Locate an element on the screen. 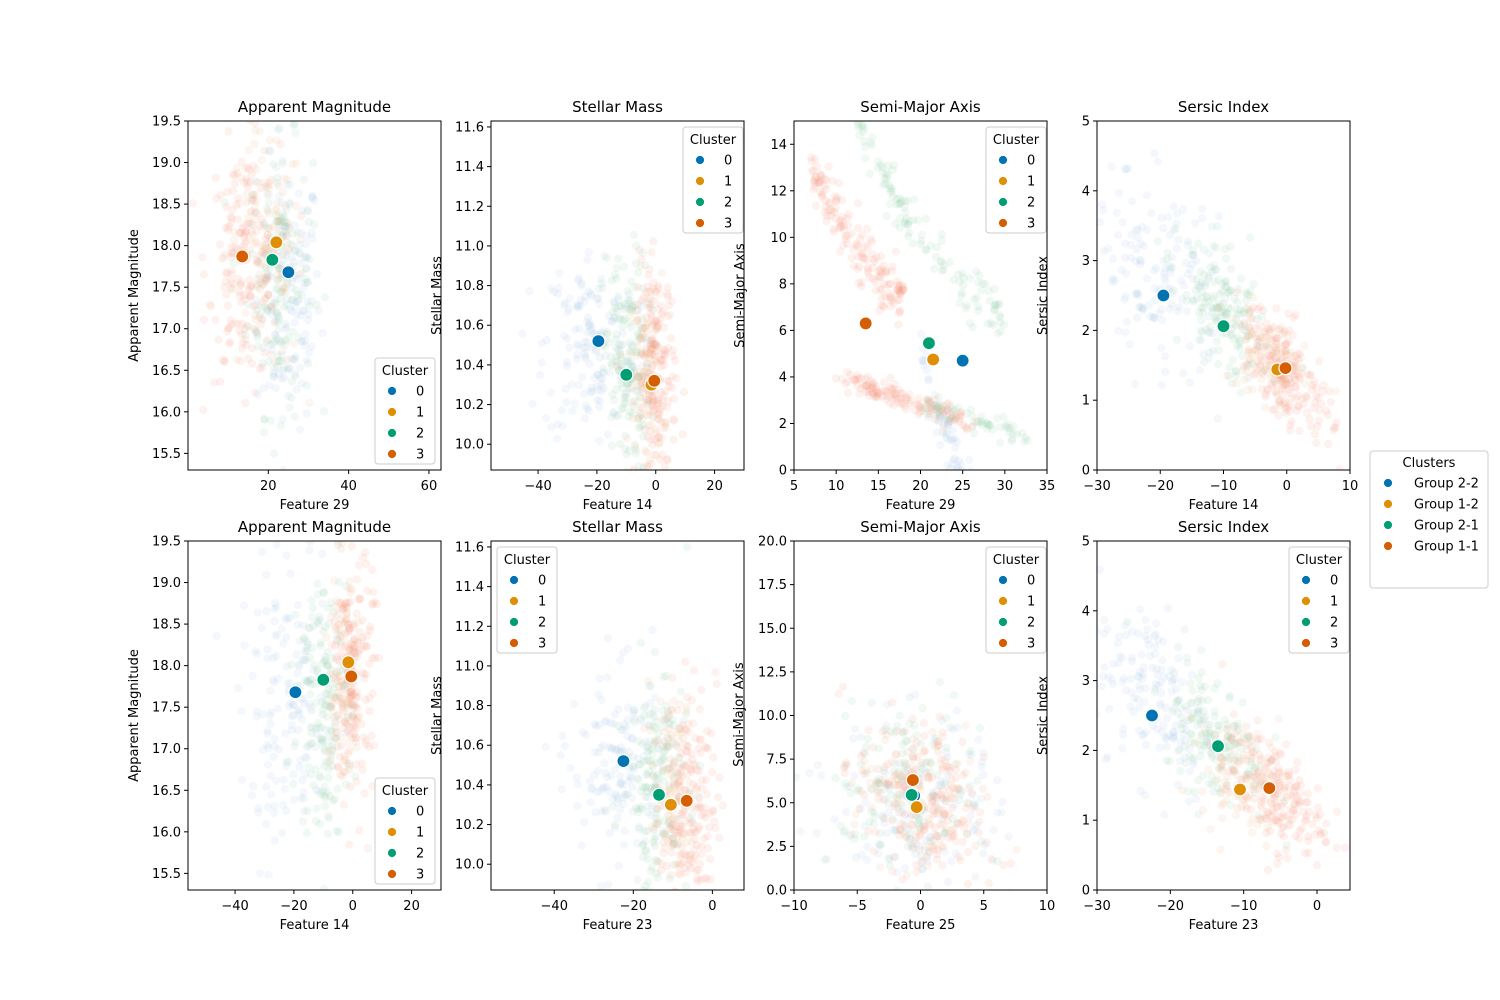 This screenshot has height=1000, width=1500. y-tick-label: 16.0 is located at coordinates (166, 412).